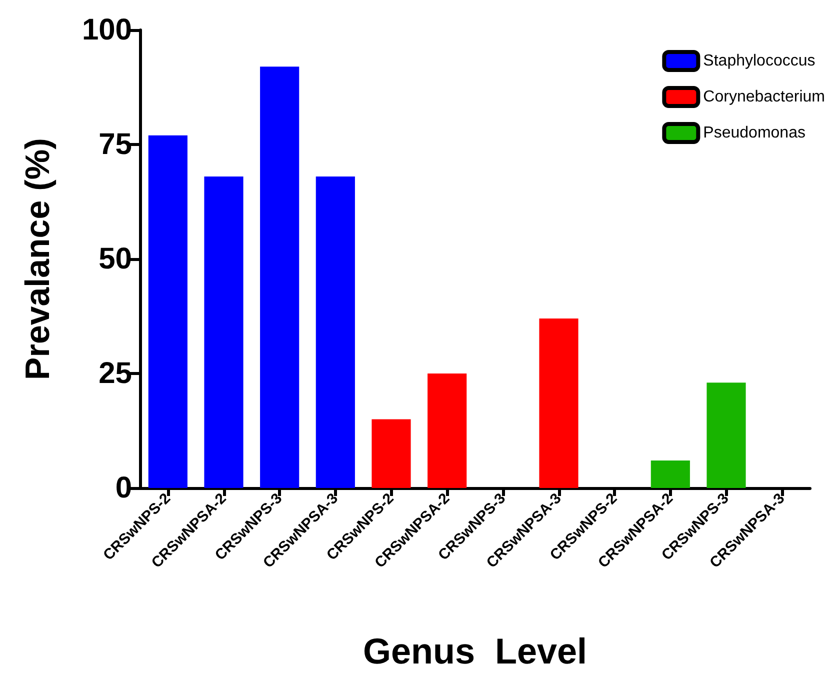 This screenshot has height=688, width=840. I want to click on legend-label: Pseudomonas, so click(754, 133).